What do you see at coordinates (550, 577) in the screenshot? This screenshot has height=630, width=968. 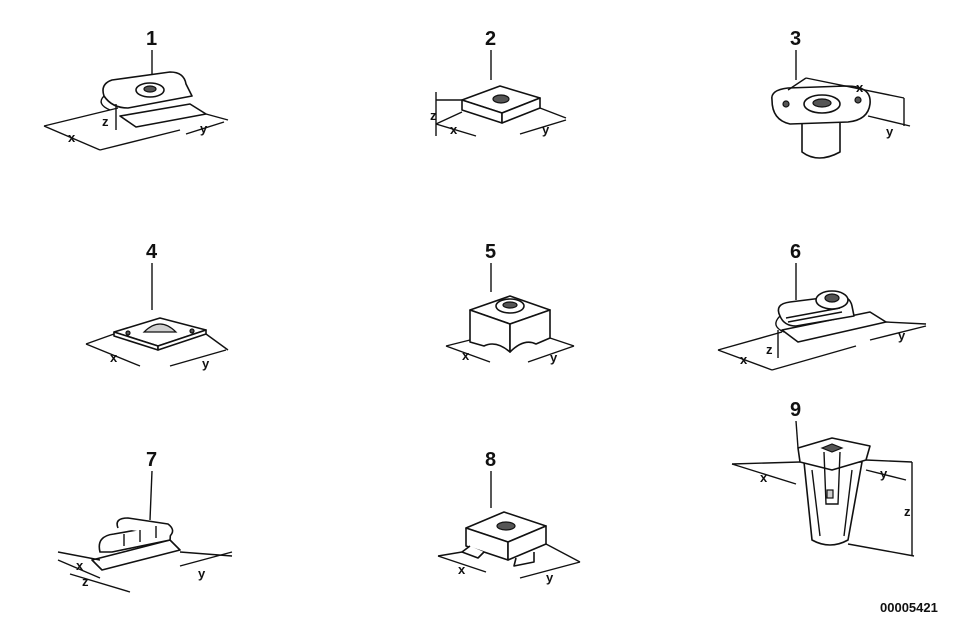 I see `part-8-y-label: y` at bounding box center [550, 577].